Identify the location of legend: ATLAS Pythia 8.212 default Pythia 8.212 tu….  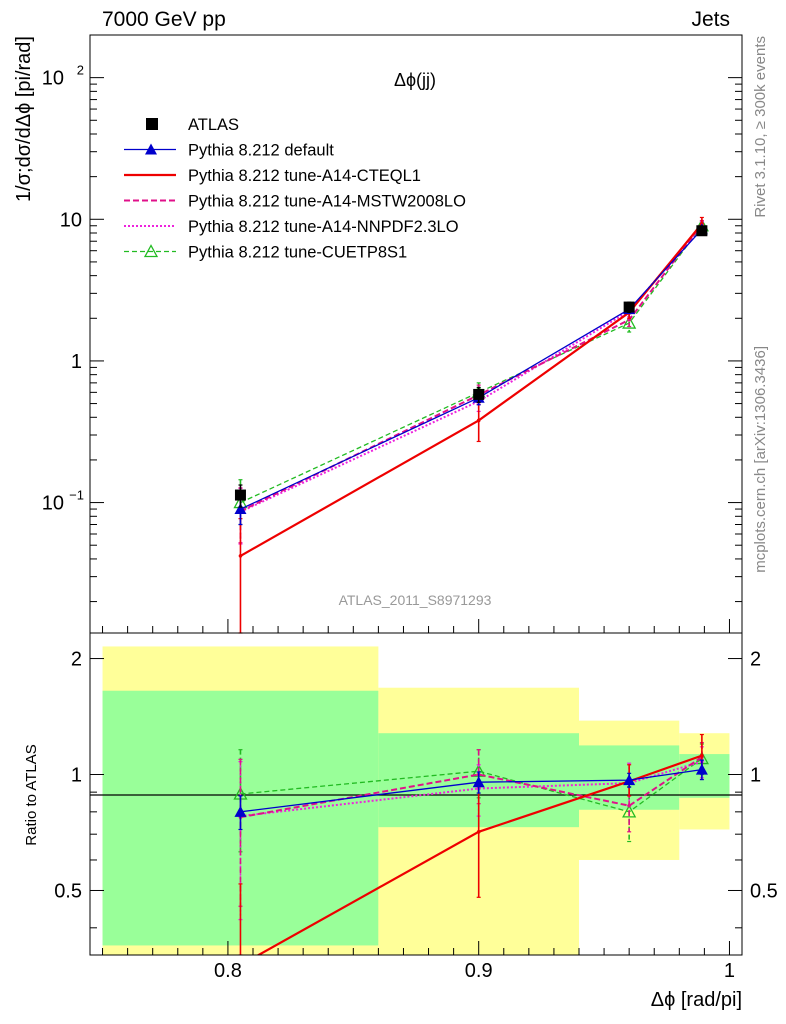
(295, 189).